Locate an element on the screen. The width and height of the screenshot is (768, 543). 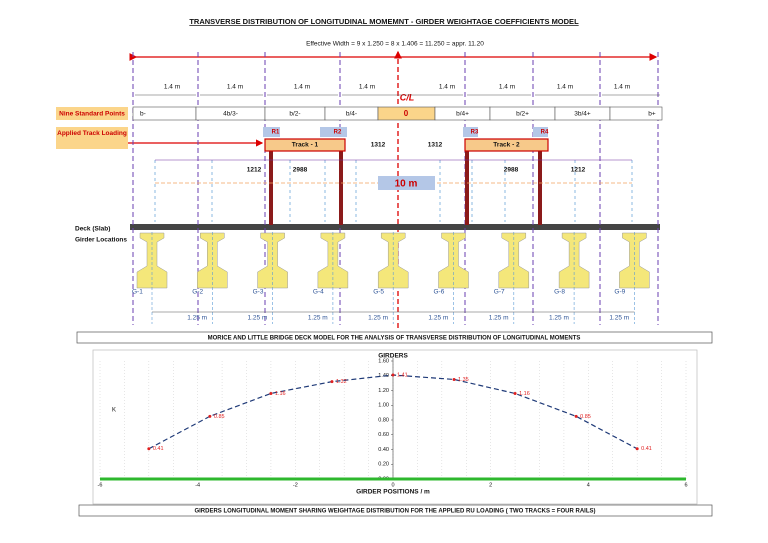
x-tick-label: -6 is located at coordinates (100, 485).